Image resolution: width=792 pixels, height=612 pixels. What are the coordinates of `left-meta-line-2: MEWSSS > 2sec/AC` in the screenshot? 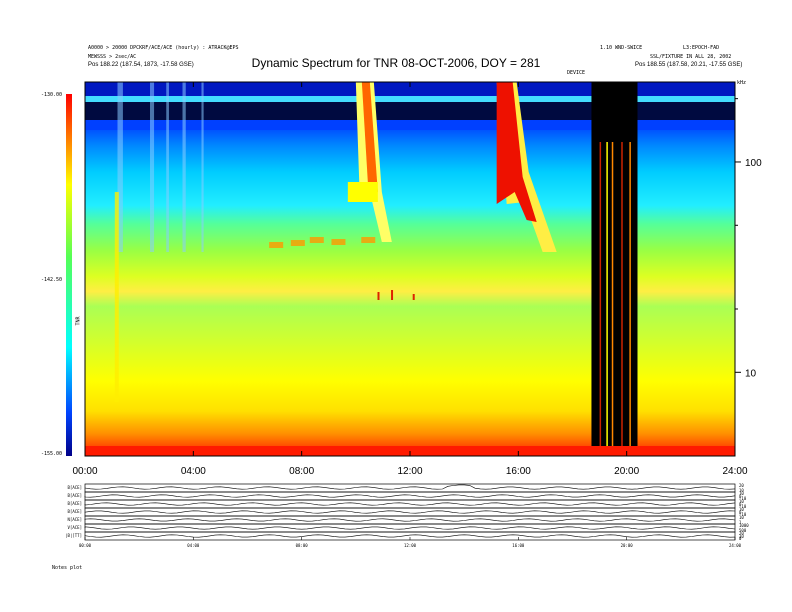 It's located at (112, 57).